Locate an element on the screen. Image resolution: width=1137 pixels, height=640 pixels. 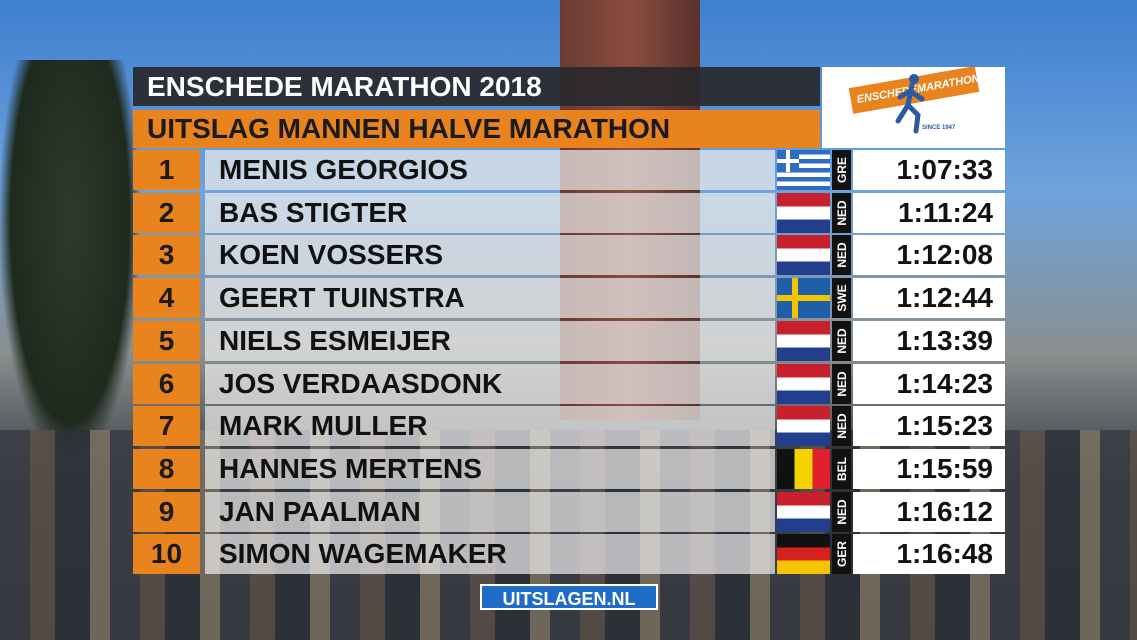
country-code-text: BEL is located at coordinates (841, 468).